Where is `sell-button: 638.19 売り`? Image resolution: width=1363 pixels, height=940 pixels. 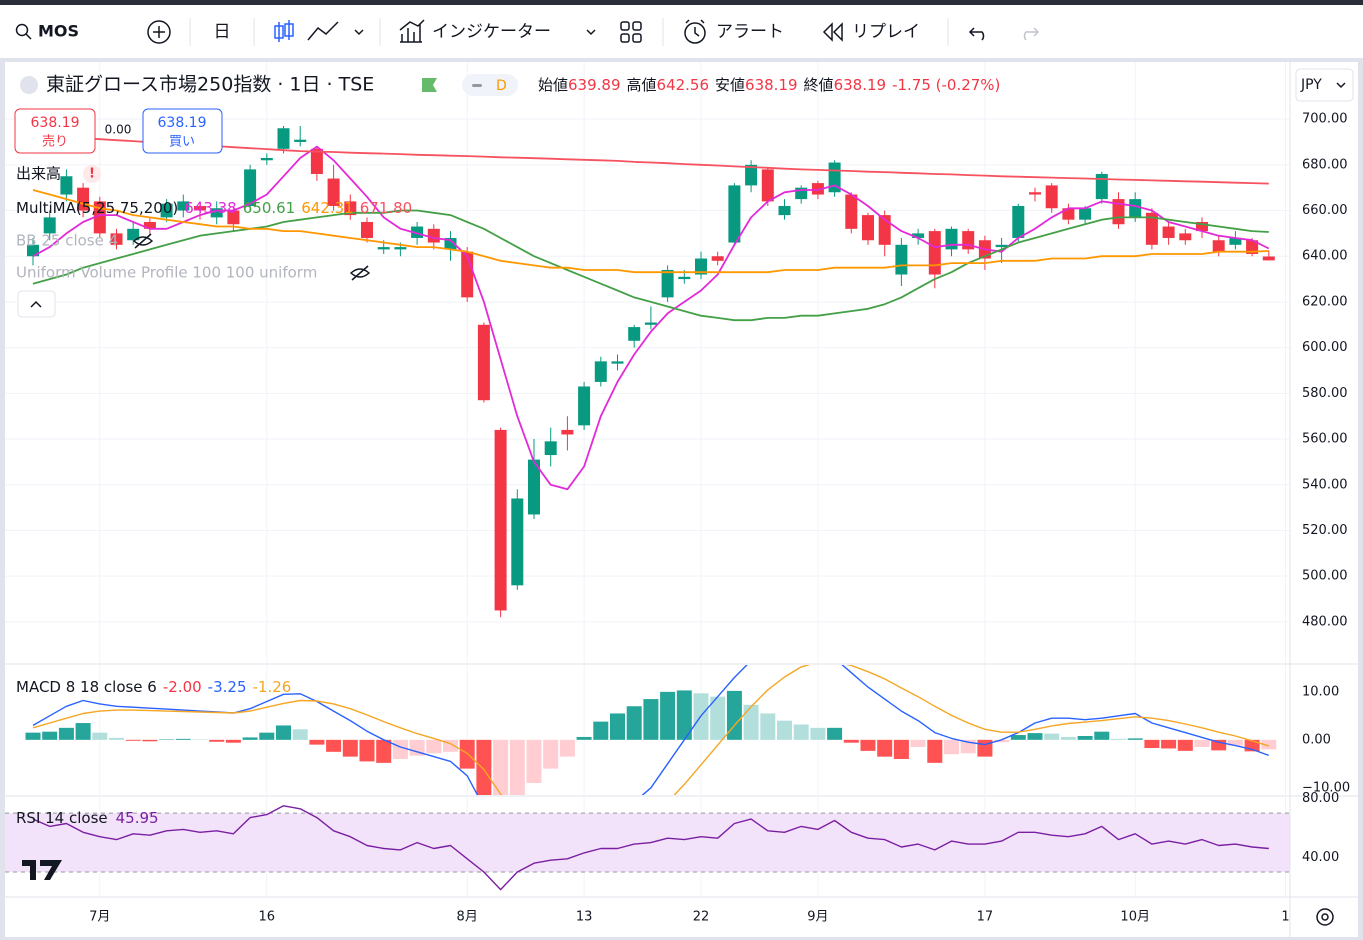 sell-button: 638.19 売り is located at coordinates (55, 131).